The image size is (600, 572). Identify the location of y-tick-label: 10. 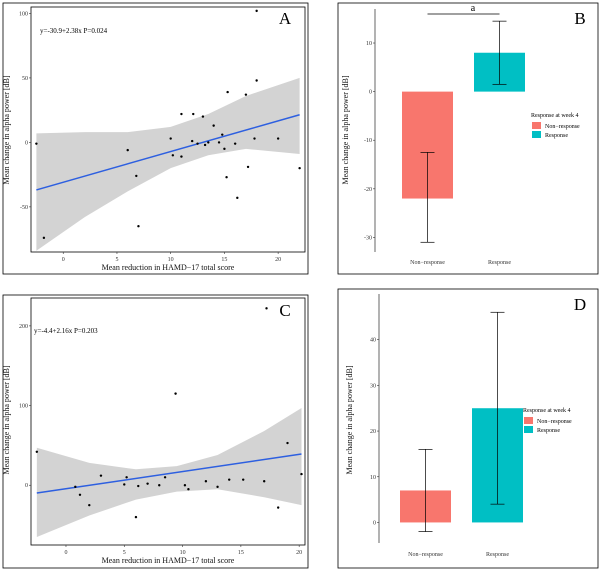
(369, 44).